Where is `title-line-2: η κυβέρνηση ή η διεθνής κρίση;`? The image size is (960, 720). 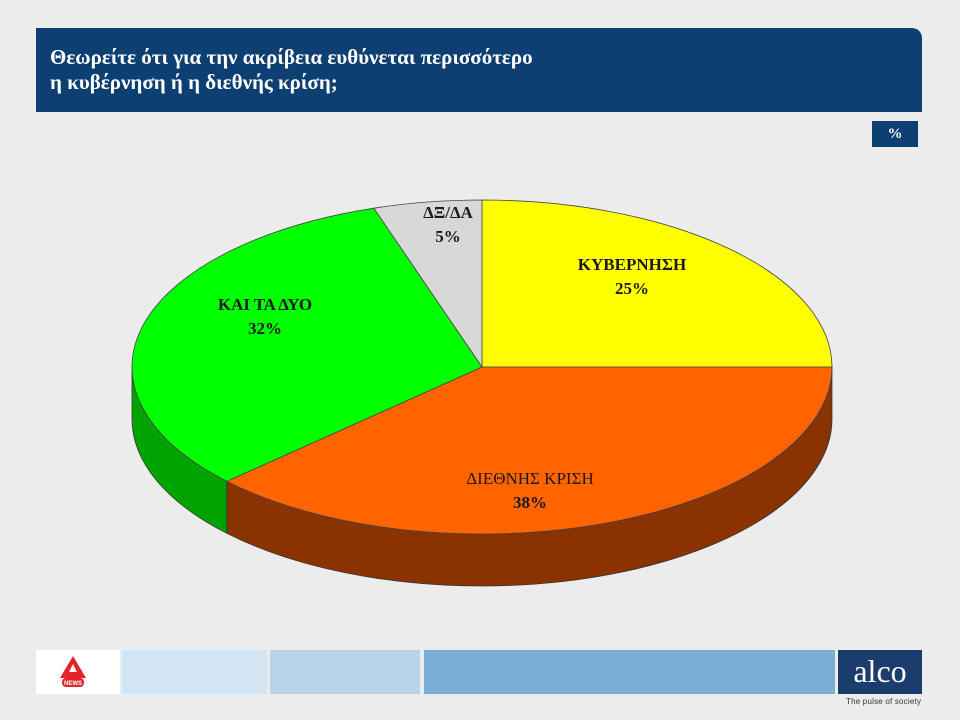
title-line-2: η κυβέρνηση ή η διεθνής κρίση; is located at coordinates (194, 82).